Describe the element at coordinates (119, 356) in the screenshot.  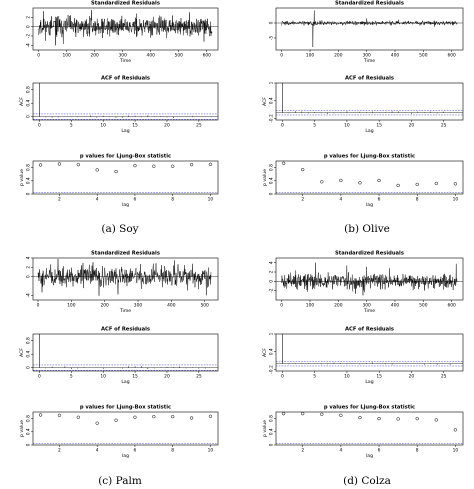
I see `palm-acf-panel: ACF of Residuals 0 5 10 15 20 25 0 0.4 0.8 Lag ACF` at that location.